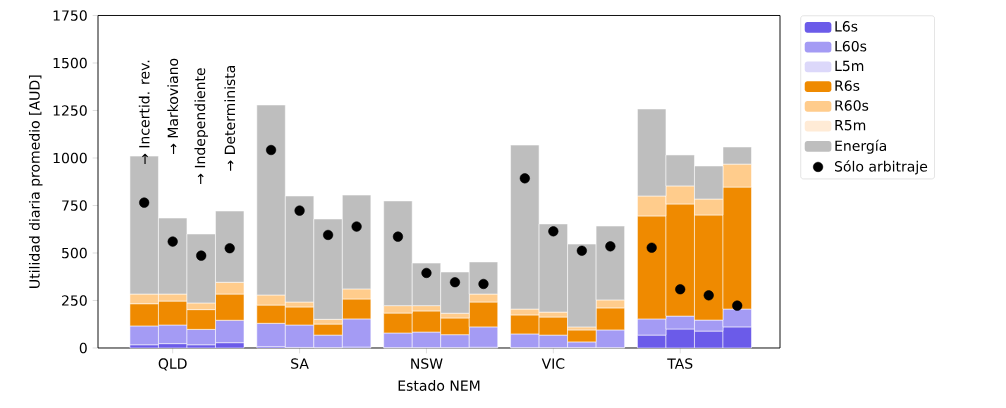  What do you see at coordinates (851, 46) in the screenshot?
I see `legend-label: L60s` at bounding box center [851, 46].